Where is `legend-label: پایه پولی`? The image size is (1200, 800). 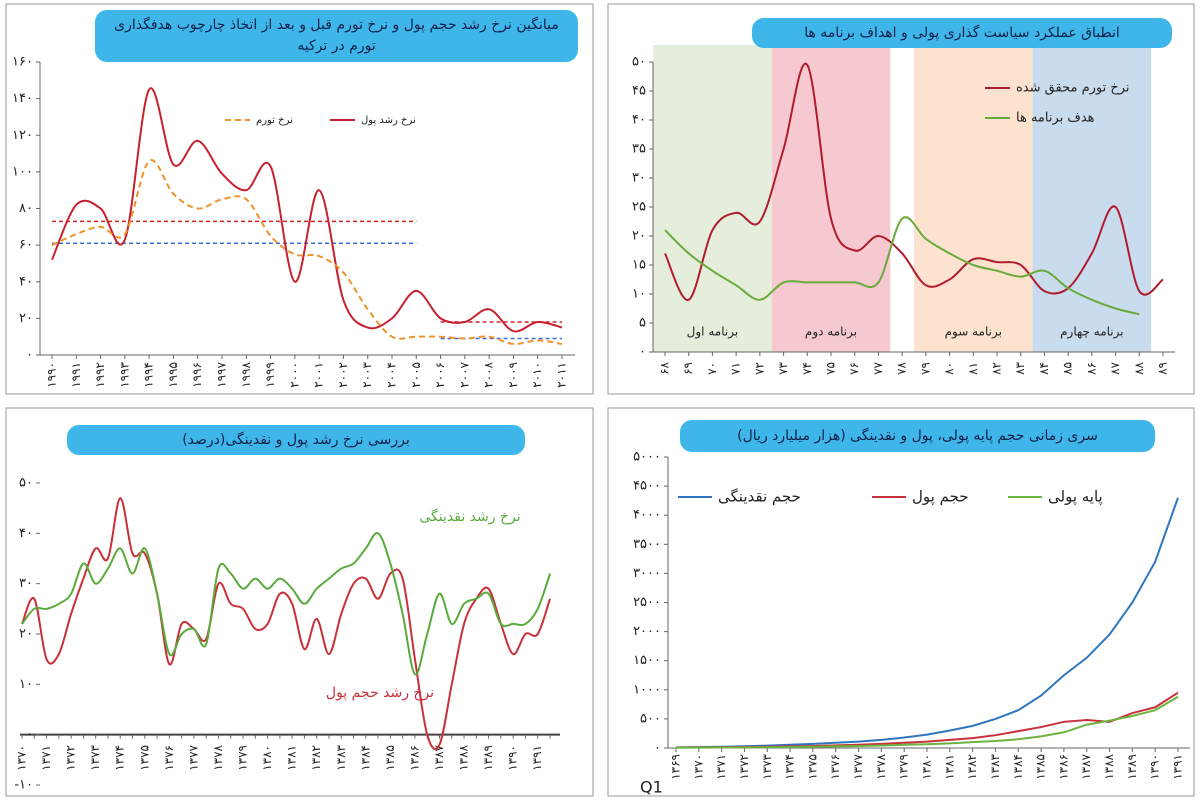 legend-label: پایه پولی is located at coordinates (1075, 497).